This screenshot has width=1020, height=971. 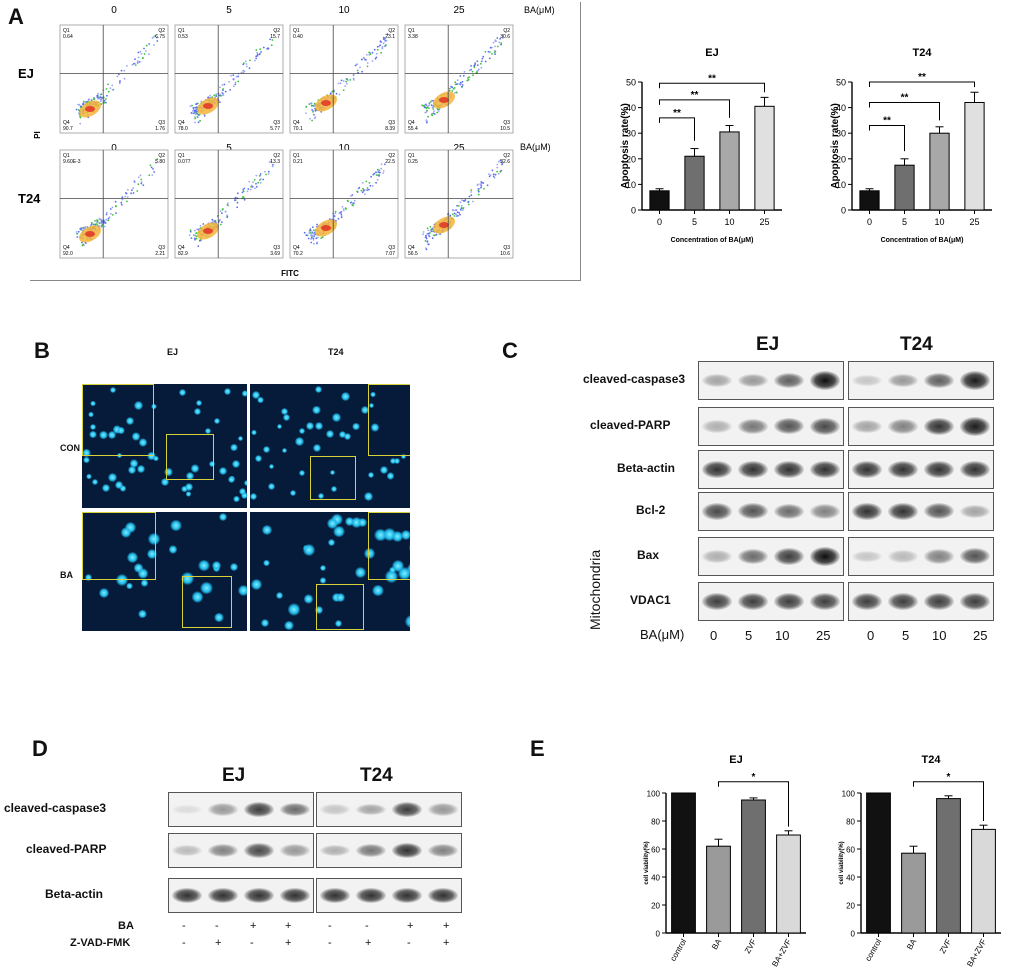 What do you see at coordinates (849, 794) in the screenshot?
I see `y-tick-label-100: 100` at bounding box center [849, 794].